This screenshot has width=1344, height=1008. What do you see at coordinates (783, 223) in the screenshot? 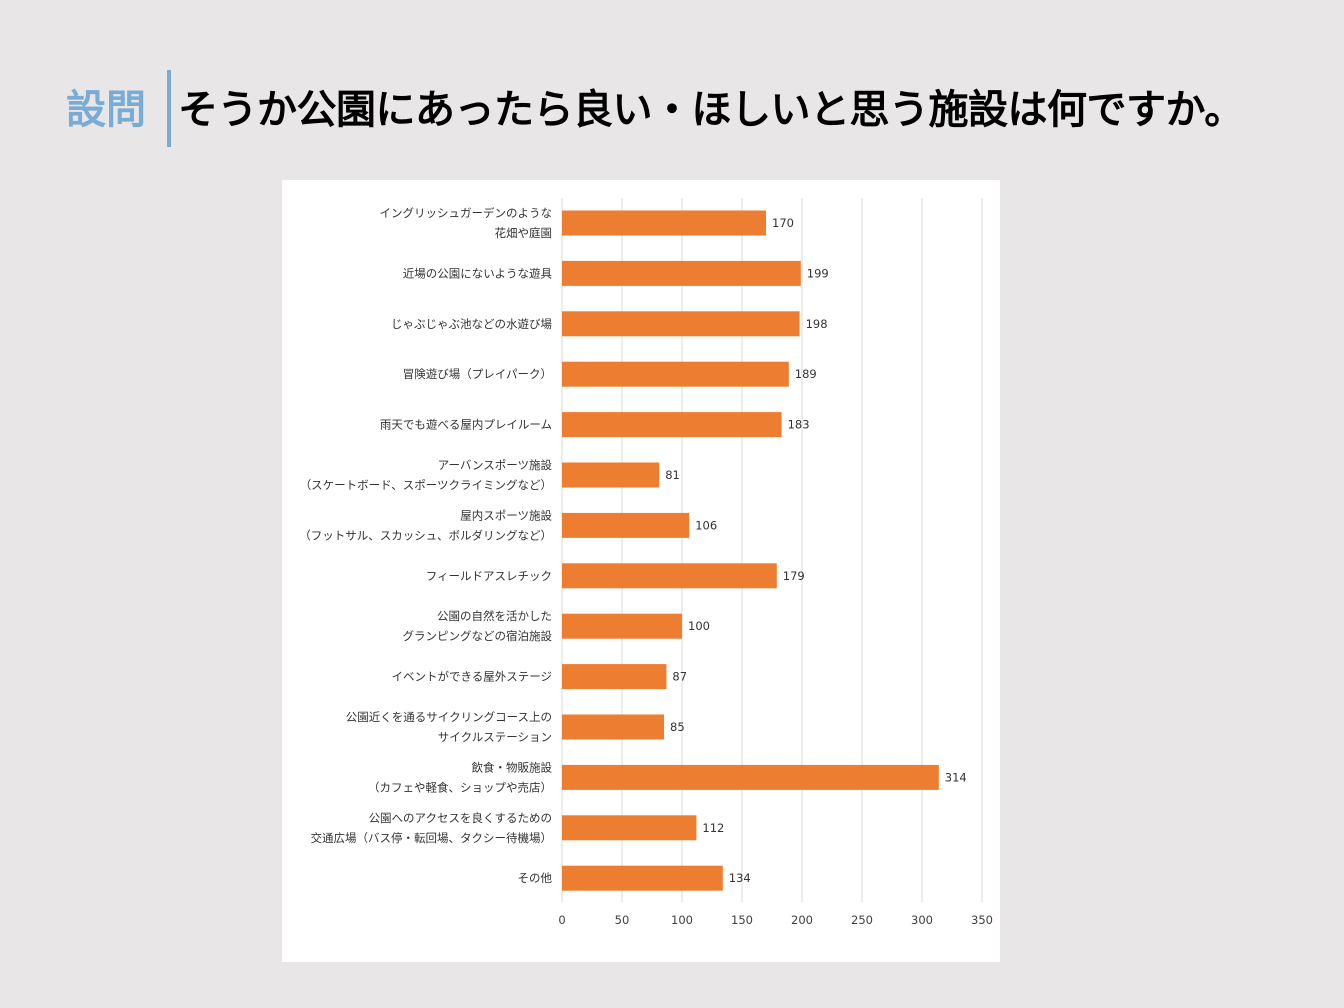
I see `data-label: 170` at bounding box center [783, 223].